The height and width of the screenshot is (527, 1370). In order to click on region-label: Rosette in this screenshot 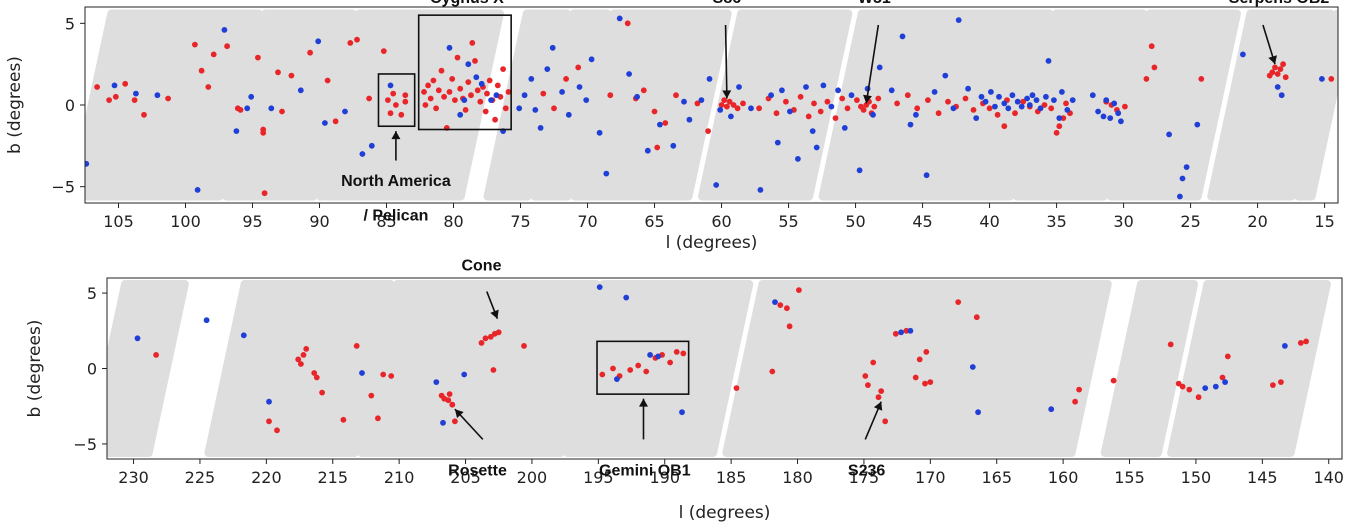, I will do `click(477, 471)`.